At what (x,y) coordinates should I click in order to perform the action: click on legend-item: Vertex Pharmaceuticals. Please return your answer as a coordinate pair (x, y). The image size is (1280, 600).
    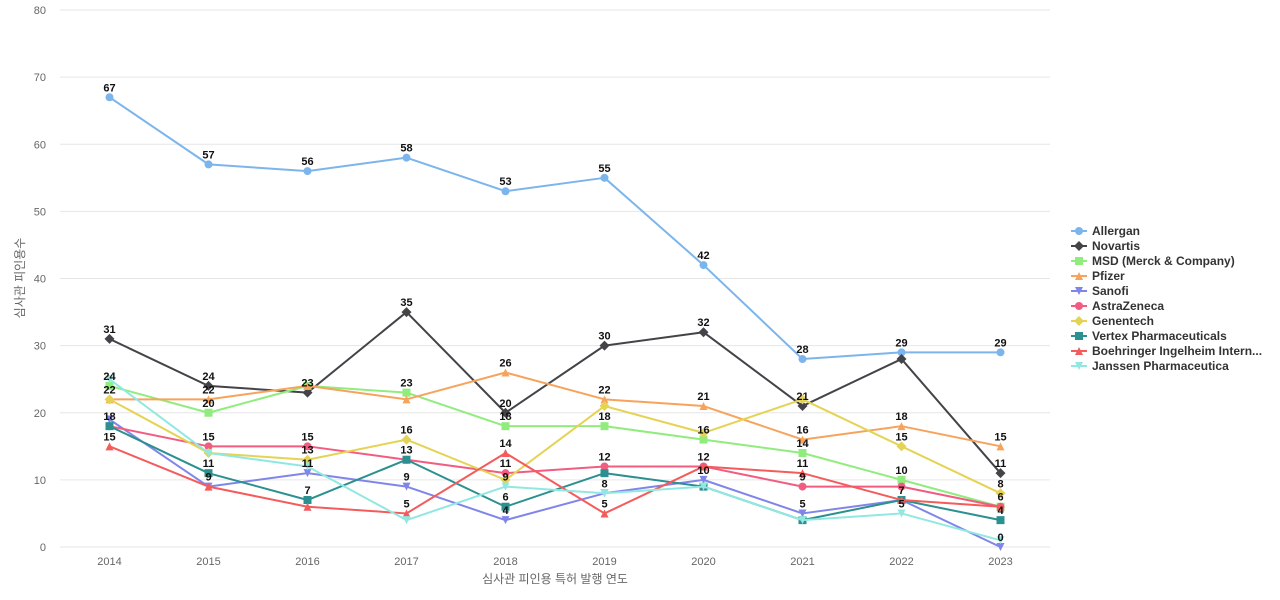
    Looking at the image, I should click on (1149, 336).